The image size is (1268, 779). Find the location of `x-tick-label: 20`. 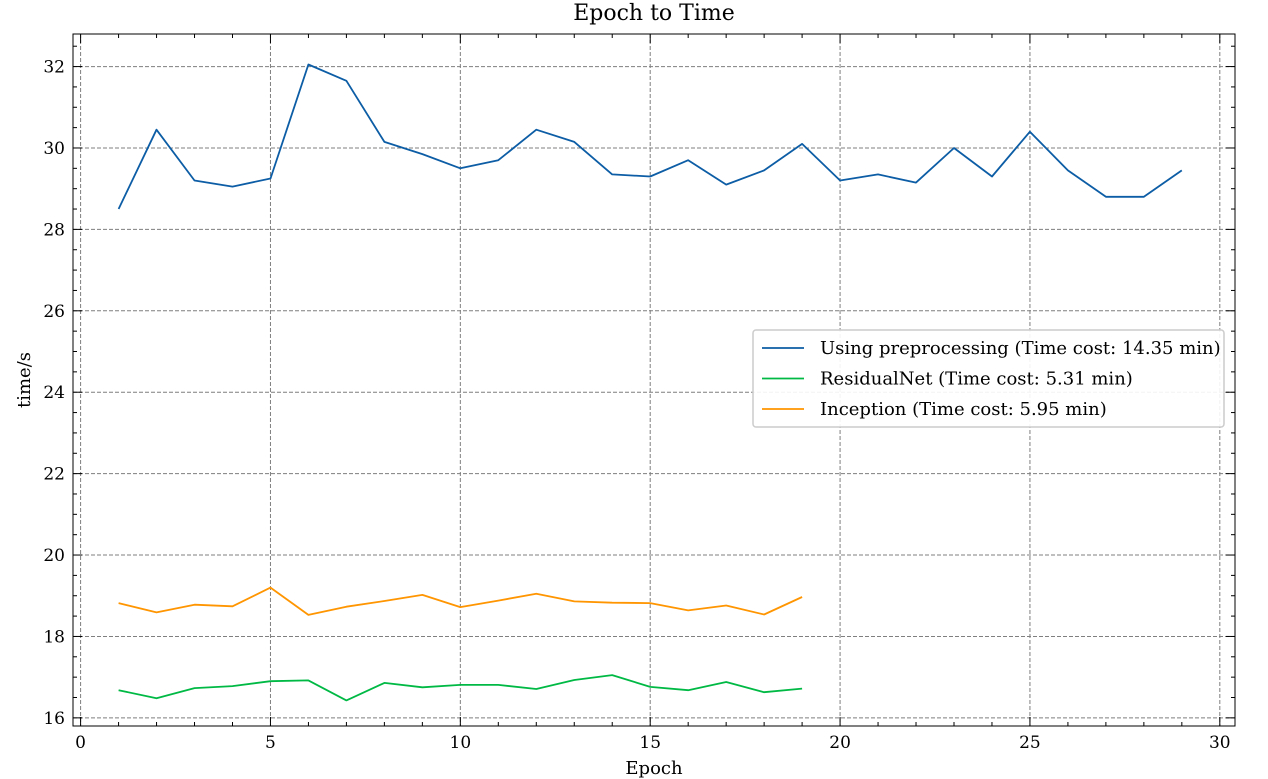

x-tick-label: 20 is located at coordinates (840, 743).